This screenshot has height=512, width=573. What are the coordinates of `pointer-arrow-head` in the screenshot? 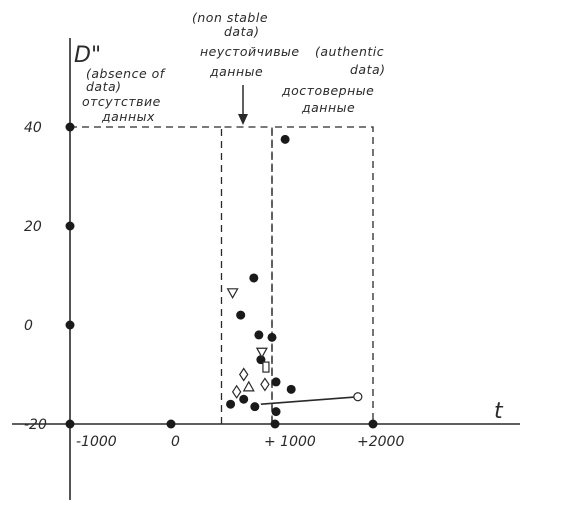 It's located at (243, 119).